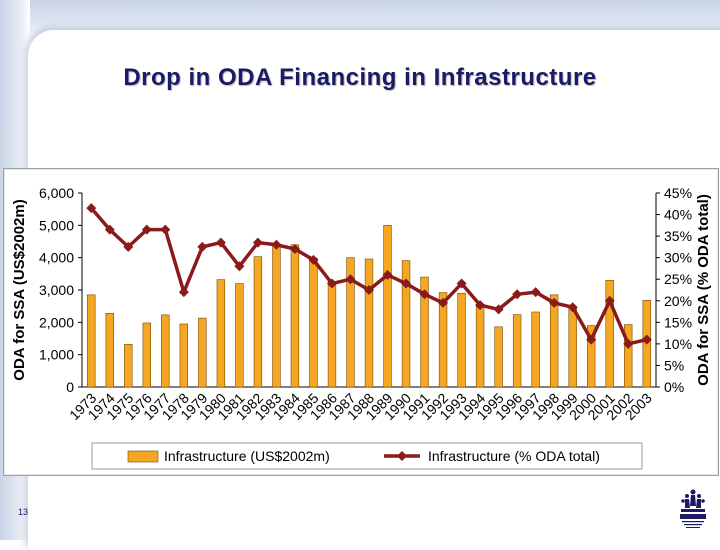 The image size is (720, 550). I want to click on legend-box, so click(367, 456).